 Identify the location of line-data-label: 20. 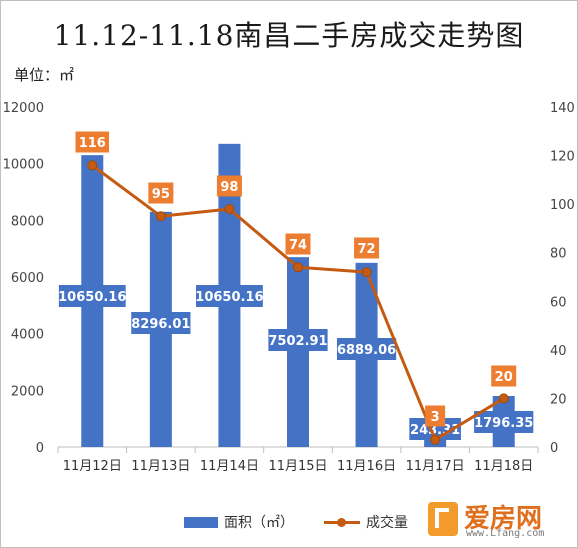
(504, 377).